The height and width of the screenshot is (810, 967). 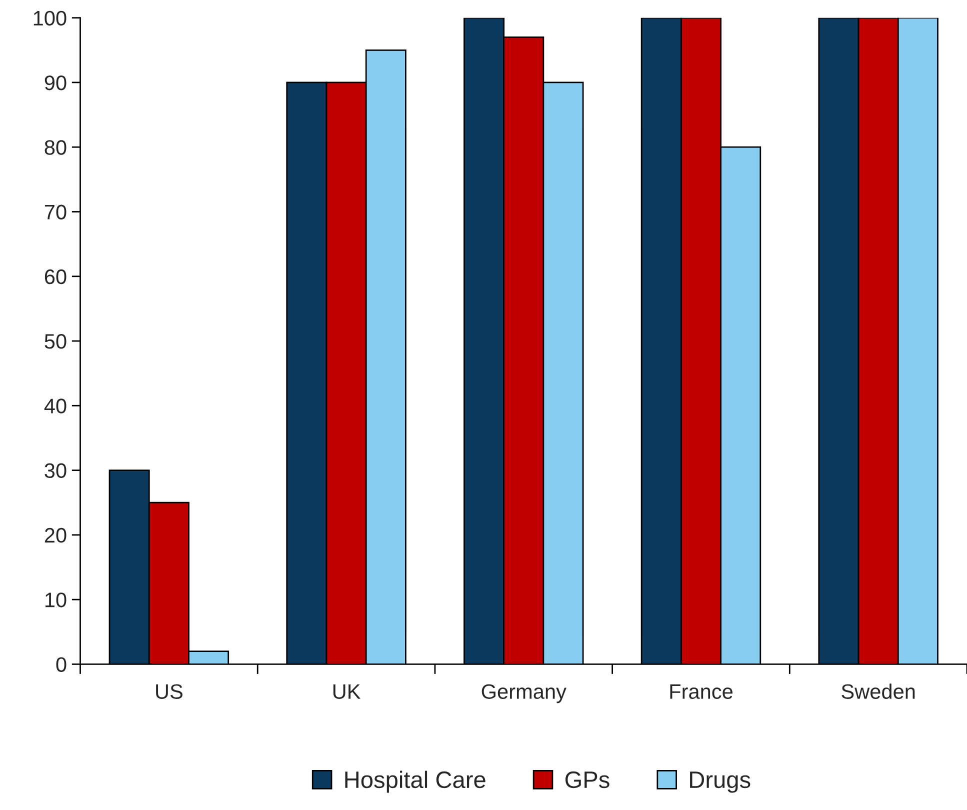 I want to click on y-tick-label: 40, so click(x=55, y=406).